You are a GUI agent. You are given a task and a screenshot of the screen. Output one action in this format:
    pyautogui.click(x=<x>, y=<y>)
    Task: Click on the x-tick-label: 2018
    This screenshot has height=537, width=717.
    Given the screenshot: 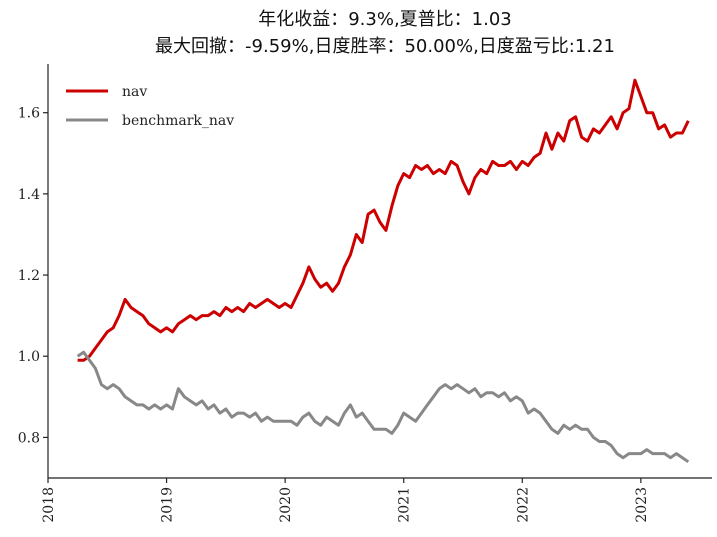 What is the action you would take?
    pyautogui.click(x=49, y=505)
    